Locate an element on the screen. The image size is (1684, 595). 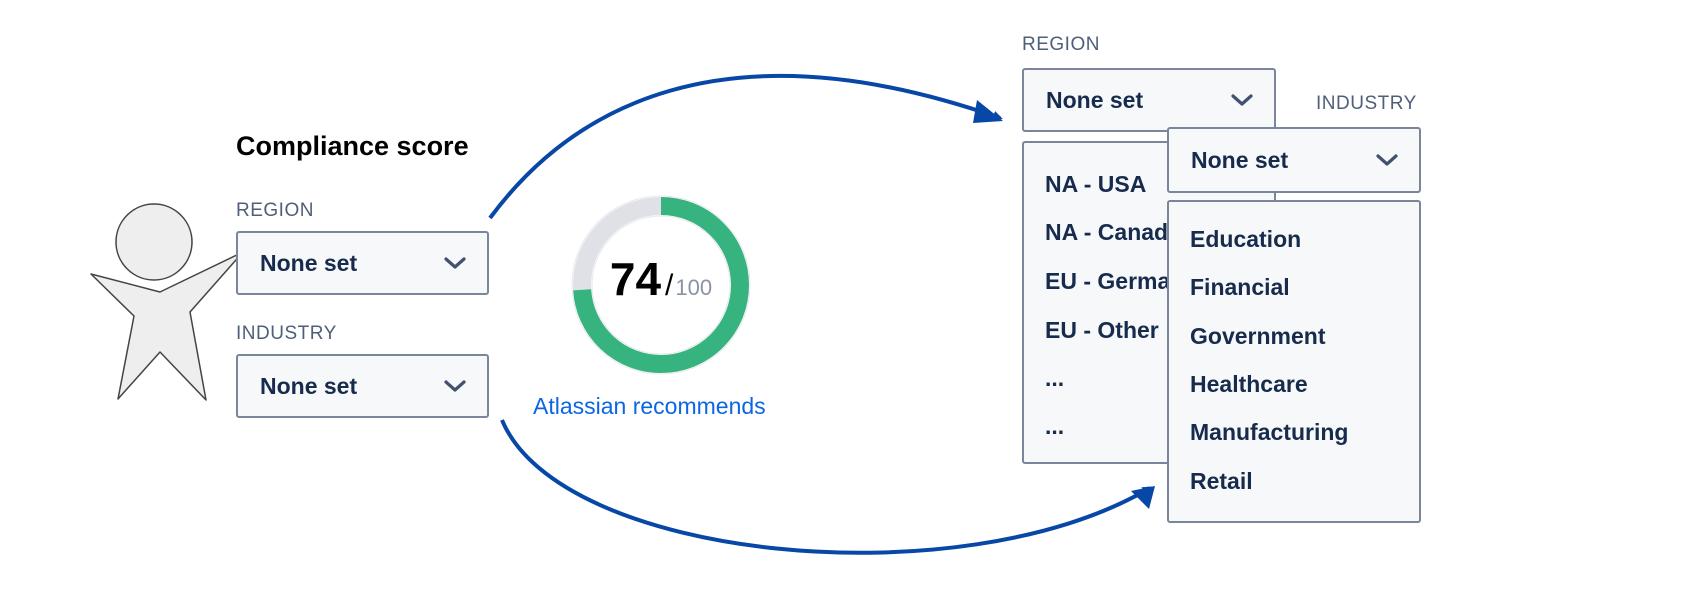
industry-option: Education is located at coordinates (1246, 239).